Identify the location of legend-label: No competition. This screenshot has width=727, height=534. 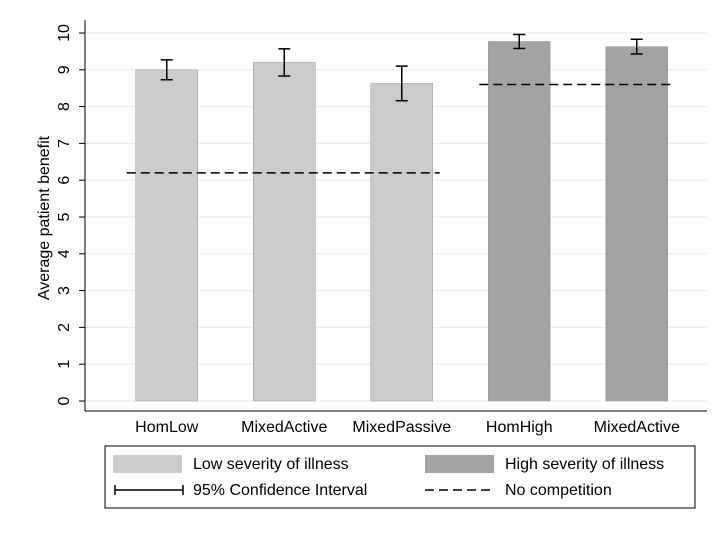
(558, 490).